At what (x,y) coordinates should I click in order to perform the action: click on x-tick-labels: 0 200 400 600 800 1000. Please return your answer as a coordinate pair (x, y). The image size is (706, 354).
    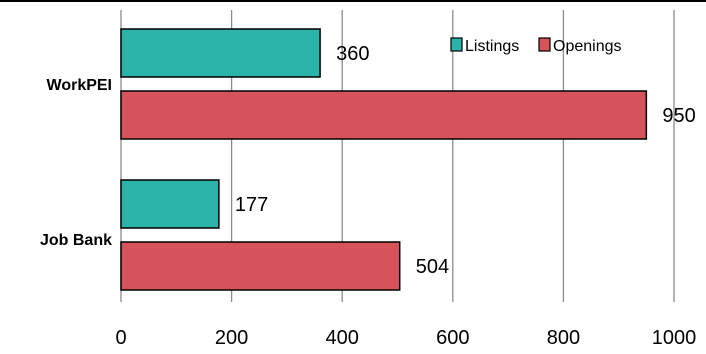
    Looking at the image, I should click on (405, 338).